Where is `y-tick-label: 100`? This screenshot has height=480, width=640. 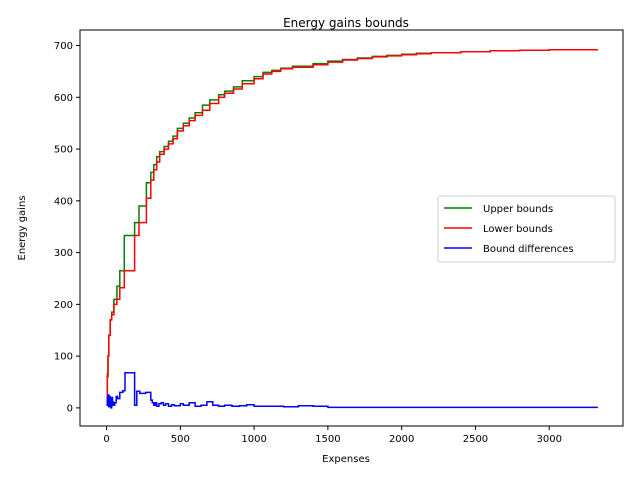
y-tick-label: 100 is located at coordinates (63, 357).